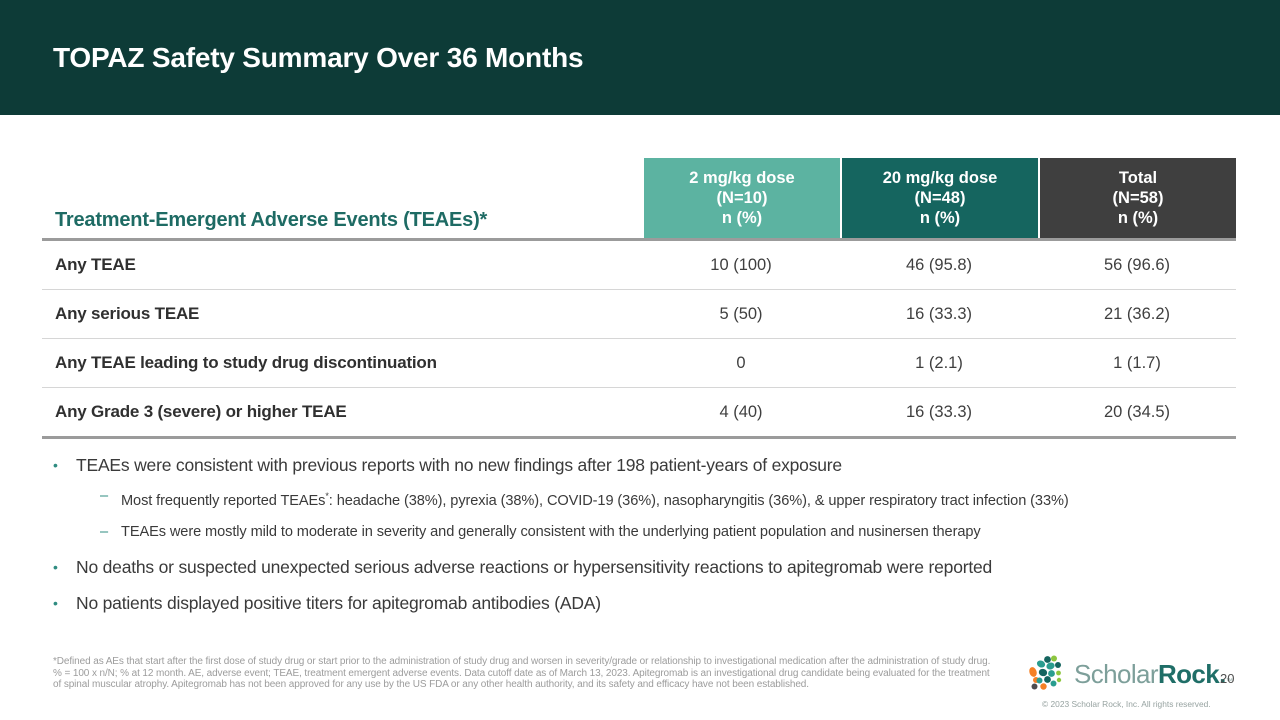 The height and width of the screenshot is (720, 1280). I want to click on trademark-symbol: ™, so click(1229, 681).